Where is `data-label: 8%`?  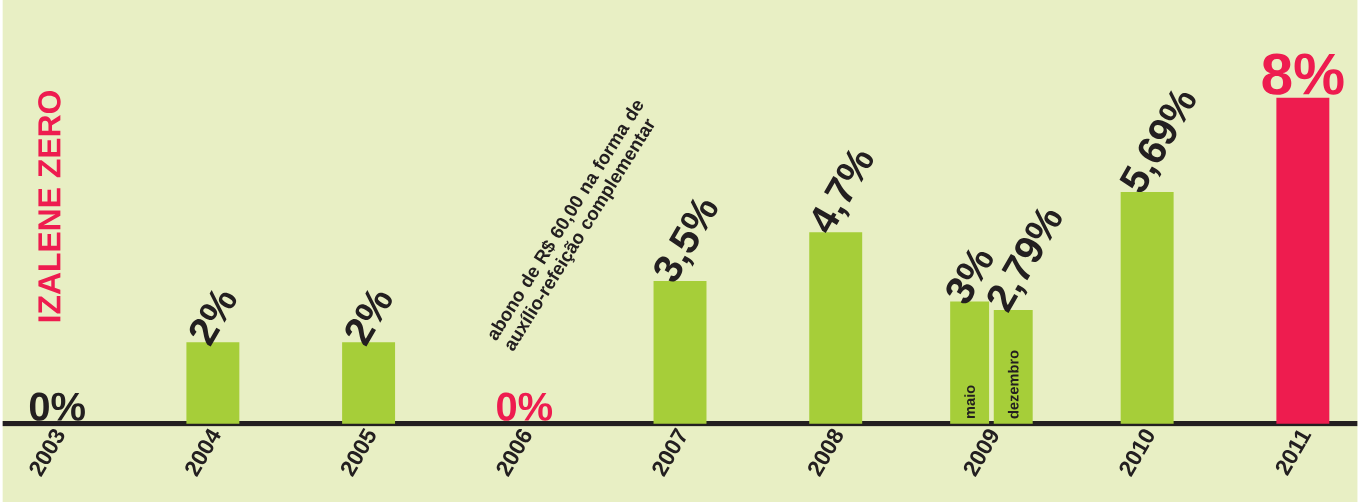 data-label: 8% is located at coordinates (1303, 74).